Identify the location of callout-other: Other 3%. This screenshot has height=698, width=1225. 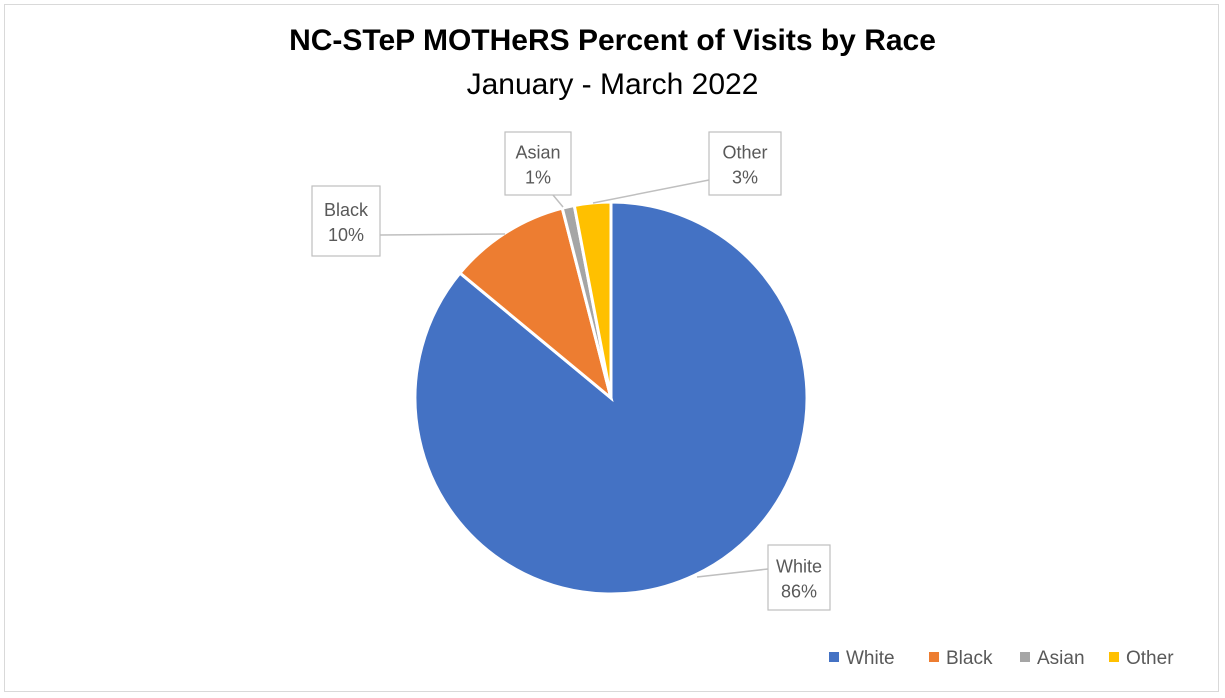
(745, 163).